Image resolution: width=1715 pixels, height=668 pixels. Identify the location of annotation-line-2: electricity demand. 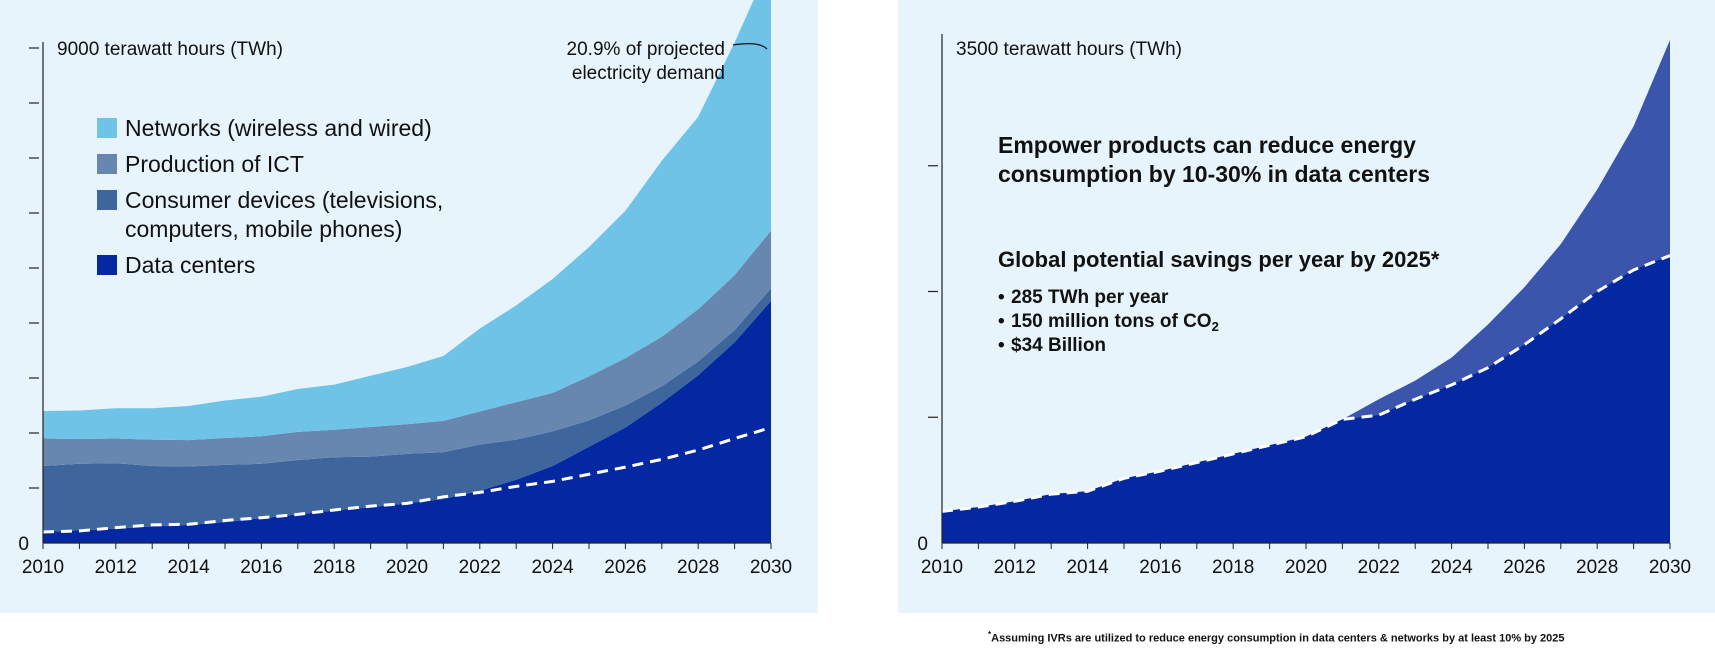
(648, 73).